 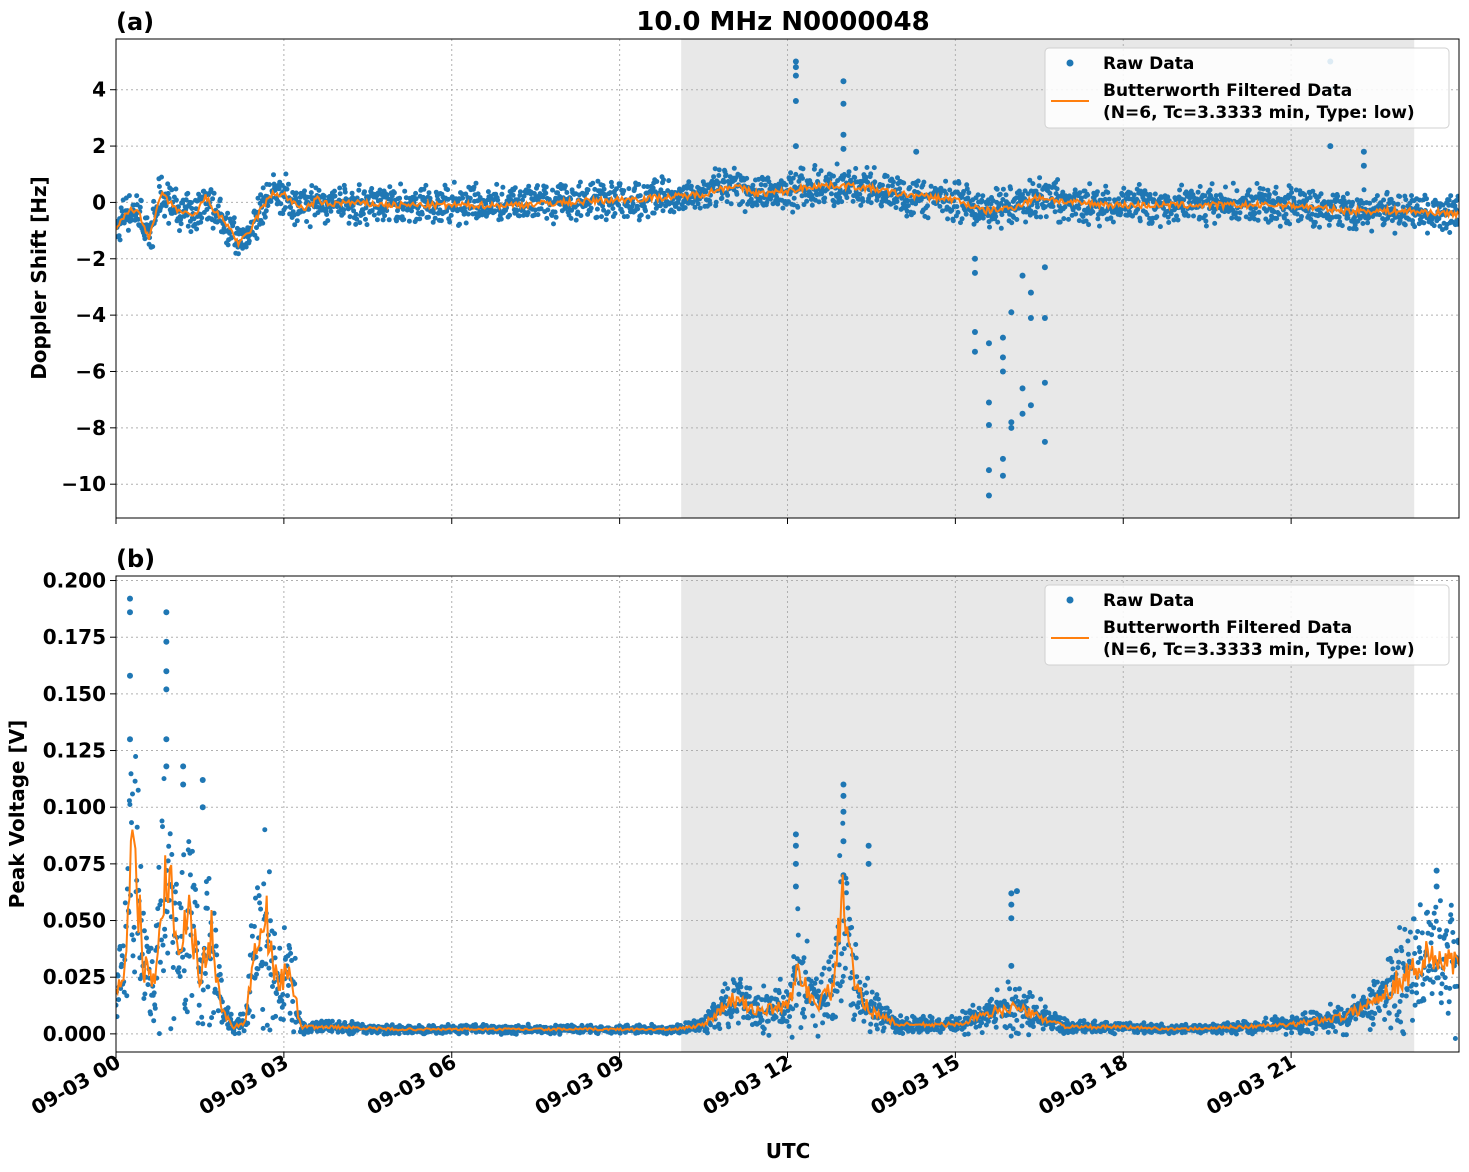 I want to click on y-tick-label: 0.100, so click(x=74, y=807).